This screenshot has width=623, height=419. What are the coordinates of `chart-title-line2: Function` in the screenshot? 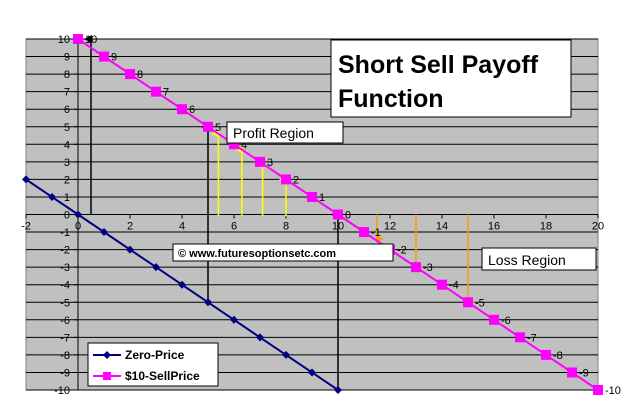 It's located at (391, 99).